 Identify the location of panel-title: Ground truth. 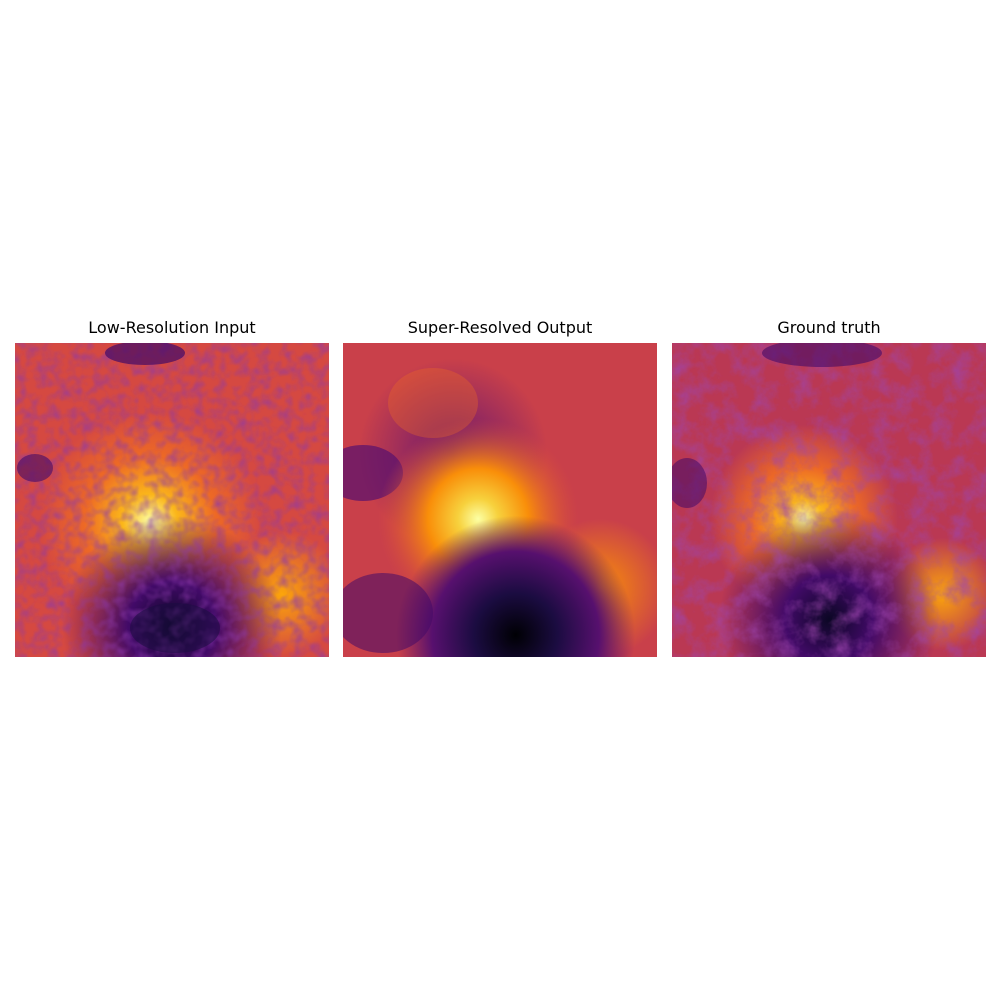
(829, 327).